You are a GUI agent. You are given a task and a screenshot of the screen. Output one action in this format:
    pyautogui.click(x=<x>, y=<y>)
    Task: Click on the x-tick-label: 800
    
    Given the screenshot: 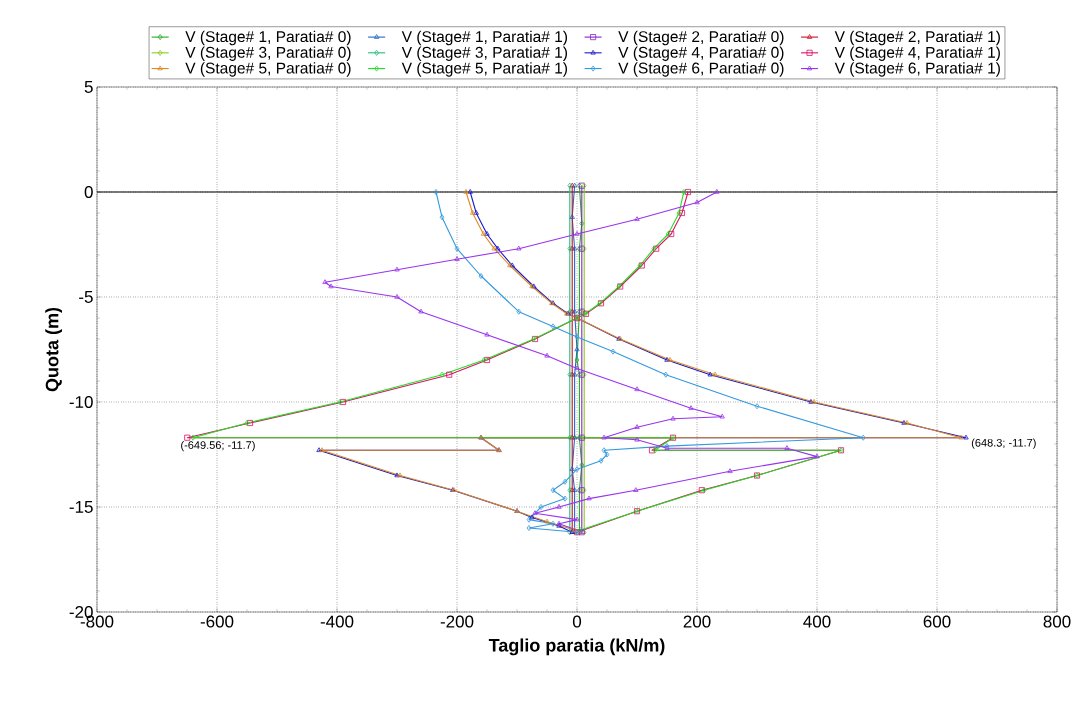 What is the action you would take?
    pyautogui.click(x=1057, y=621)
    